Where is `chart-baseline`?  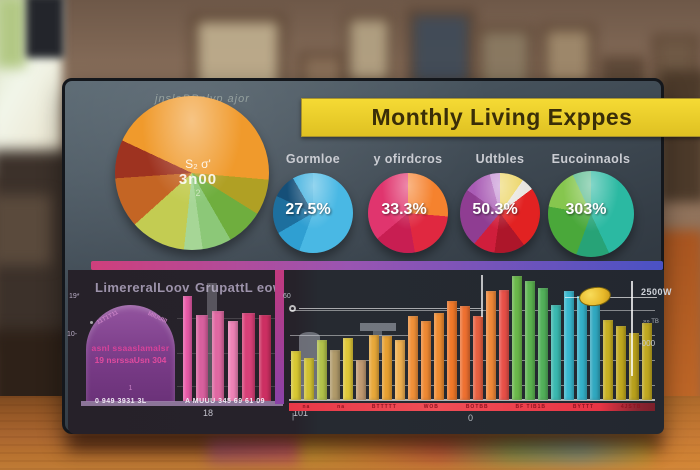 chart-baseline is located at coordinates (472, 400).